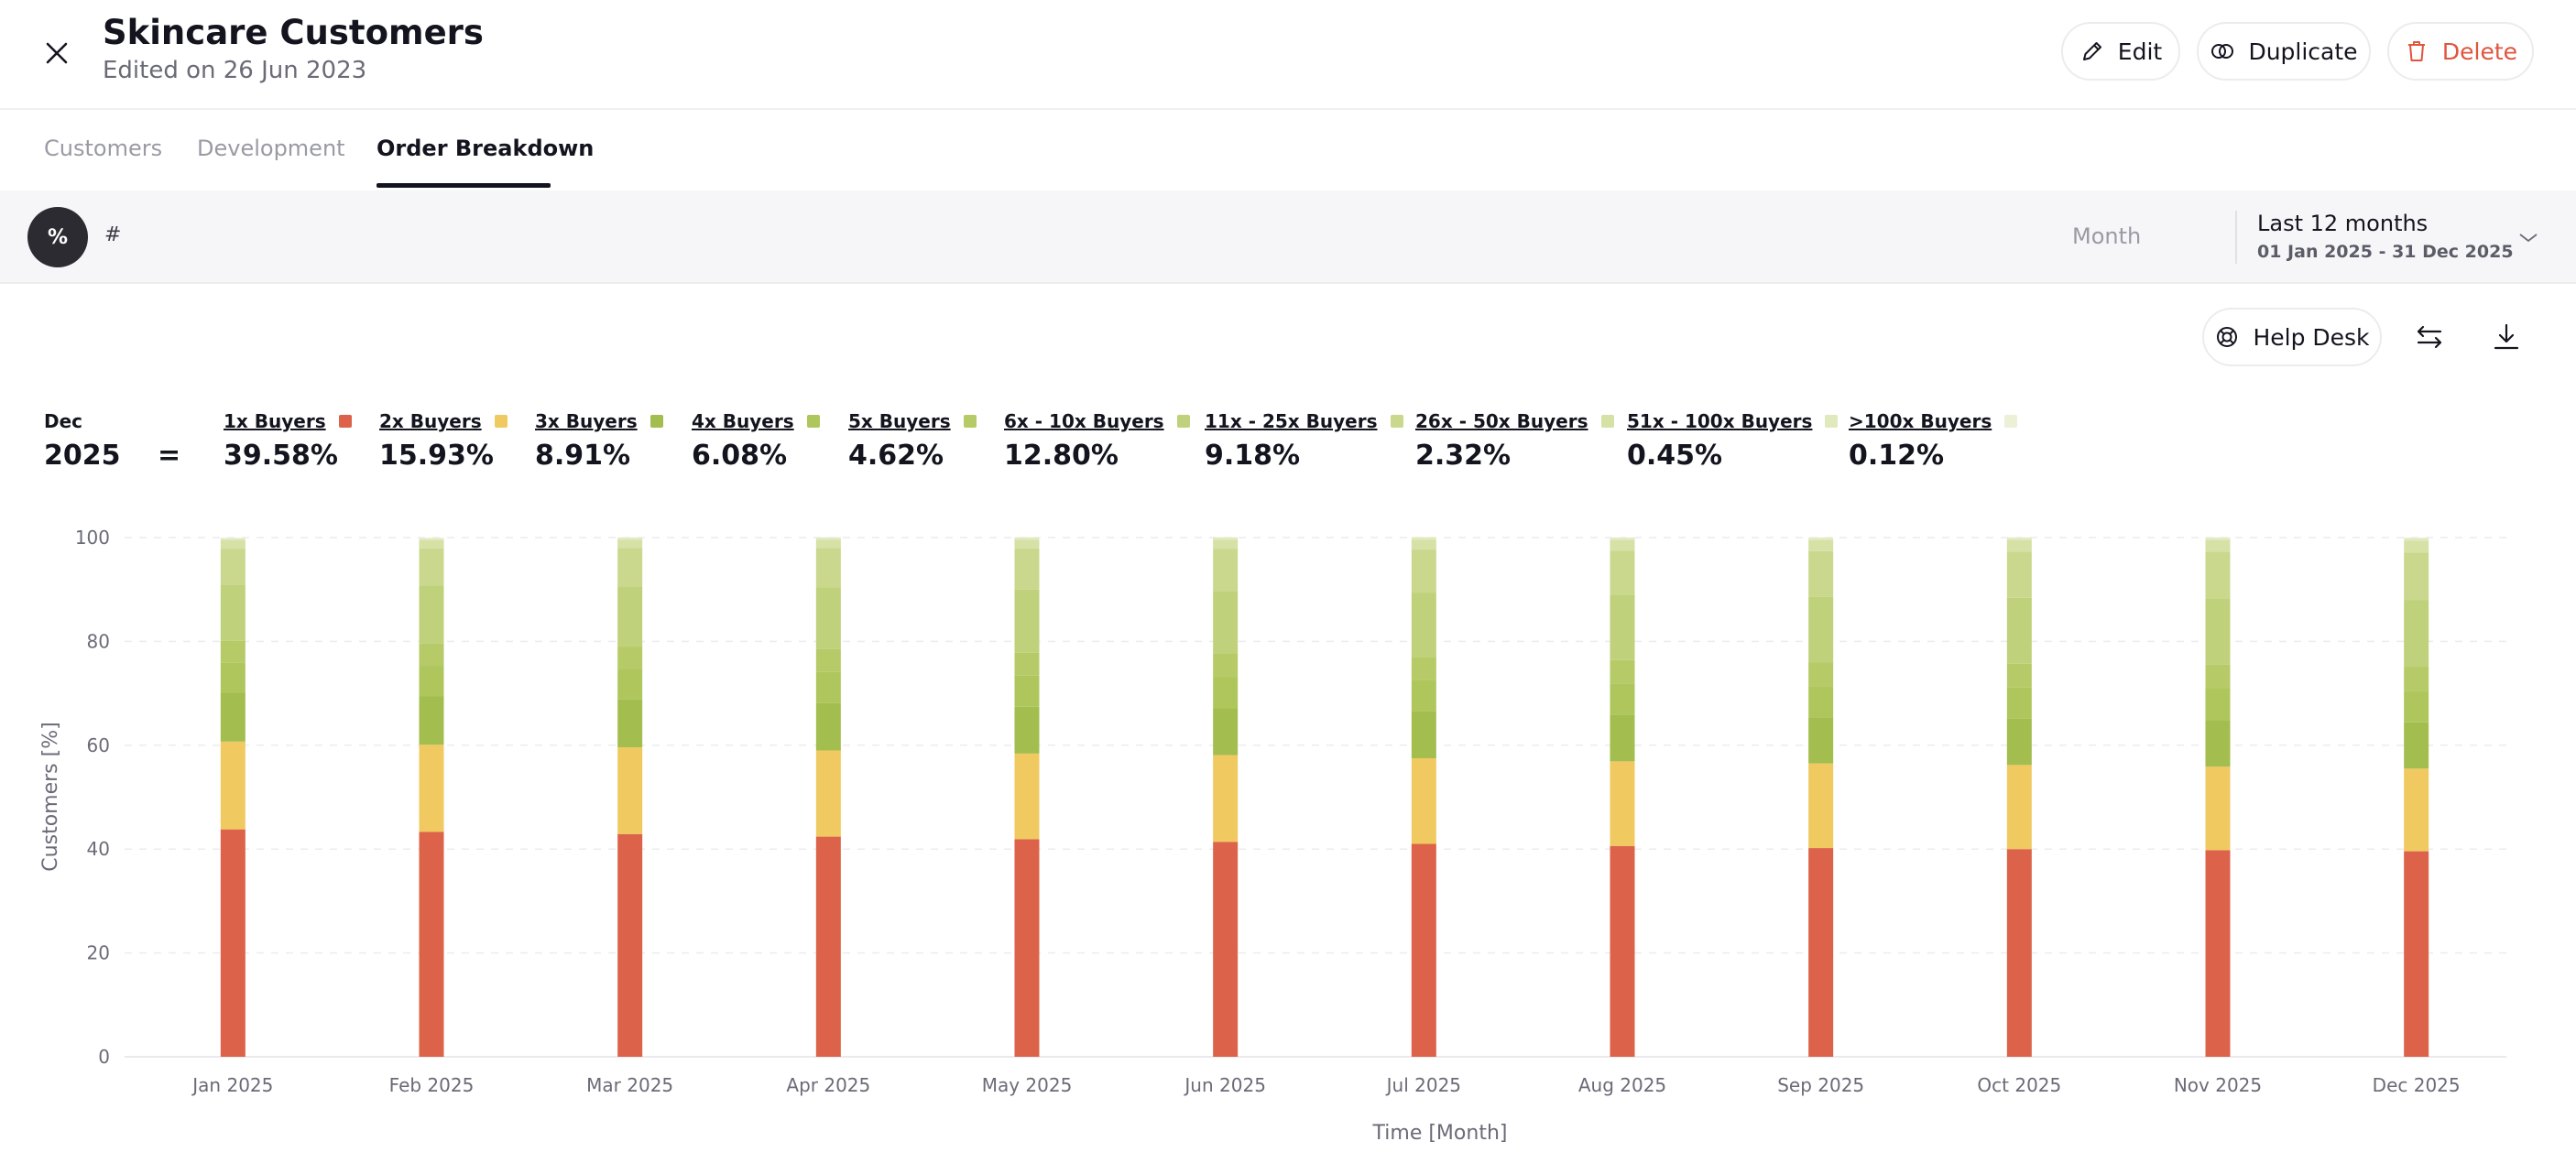 The image size is (2576, 1174). I want to click on x-tick-label: Aug 2025, so click(1622, 1085).